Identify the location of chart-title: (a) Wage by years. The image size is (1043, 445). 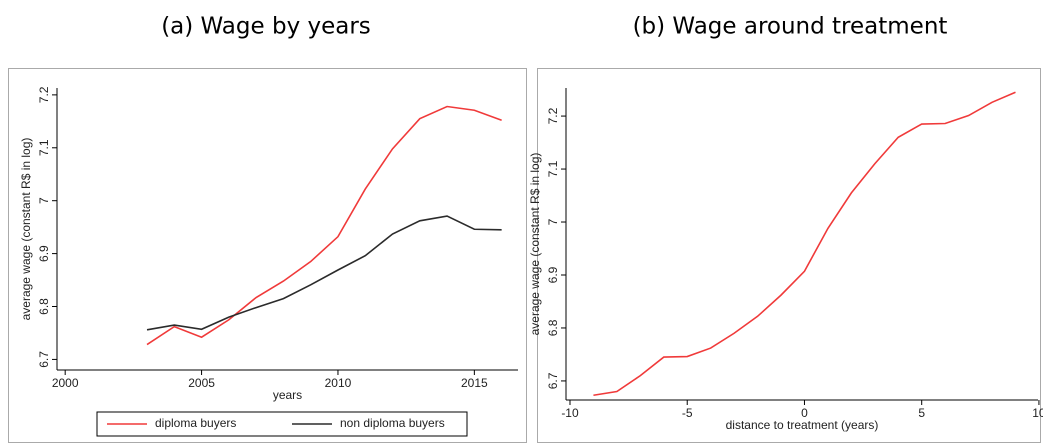
(266, 27).